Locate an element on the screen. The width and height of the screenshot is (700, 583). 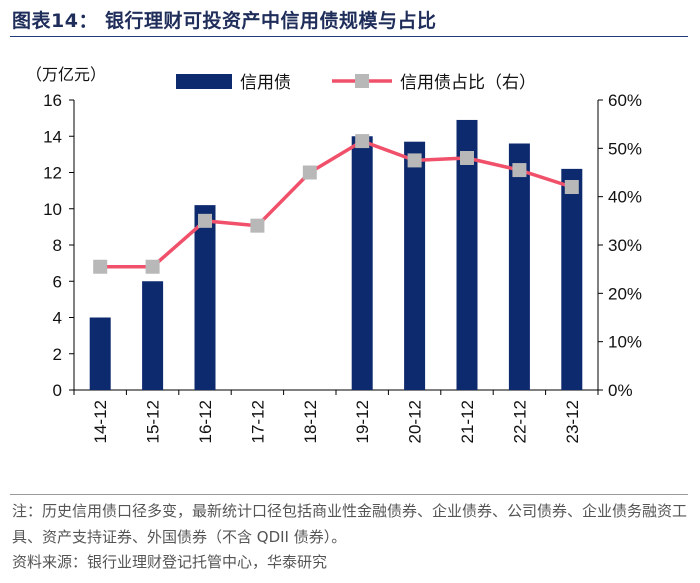
left-tick-label: 14 is located at coordinates (52, 136).